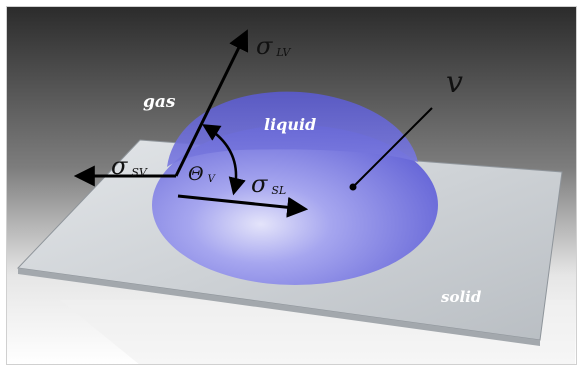 The image size is (583, 371). What do you see at coordinates (273, 46) in the screenshot?
I see `sigma-lv-label: σ LV` at bounding box center [273, 46].